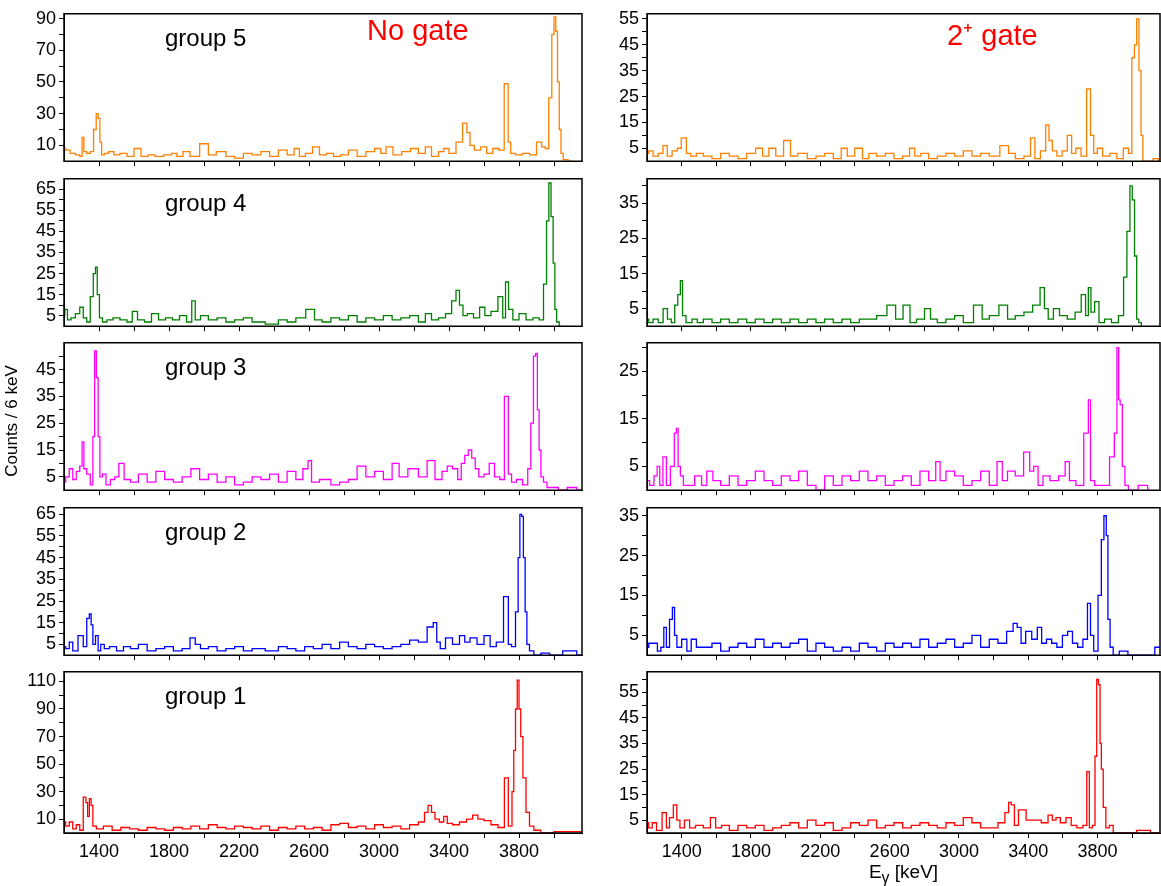  Describe the element at coordinates (903, 873) in the screenshot. I see `x-axis-title: E$_{γ}$ [keV]` at that location.